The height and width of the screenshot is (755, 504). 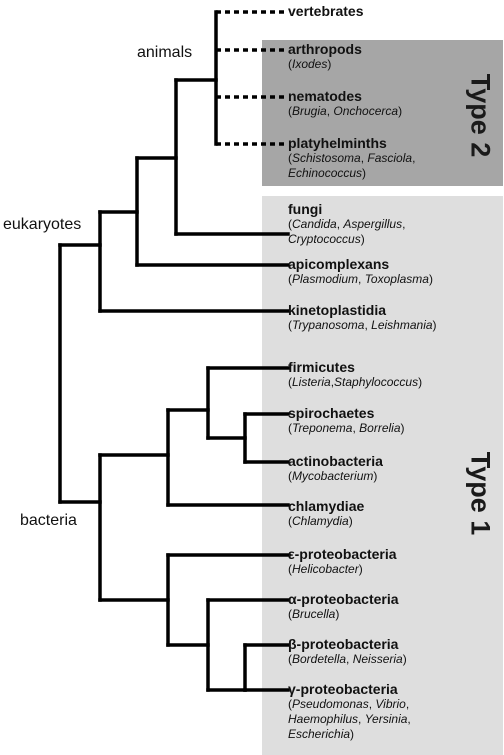 I want to click on taxon-examples: (Treponema, Borrelia), so click(x=346, y=428).